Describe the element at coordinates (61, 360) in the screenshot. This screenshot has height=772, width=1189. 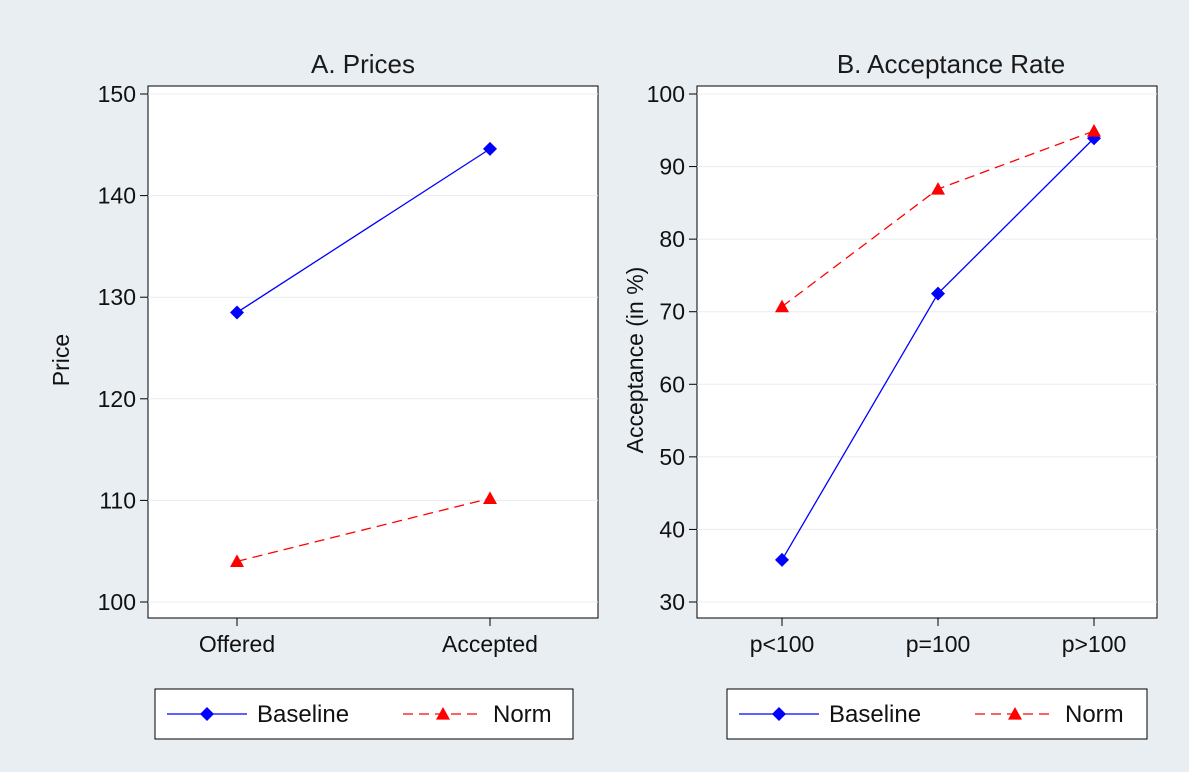
I see `y-axis-title: Price` at that location.